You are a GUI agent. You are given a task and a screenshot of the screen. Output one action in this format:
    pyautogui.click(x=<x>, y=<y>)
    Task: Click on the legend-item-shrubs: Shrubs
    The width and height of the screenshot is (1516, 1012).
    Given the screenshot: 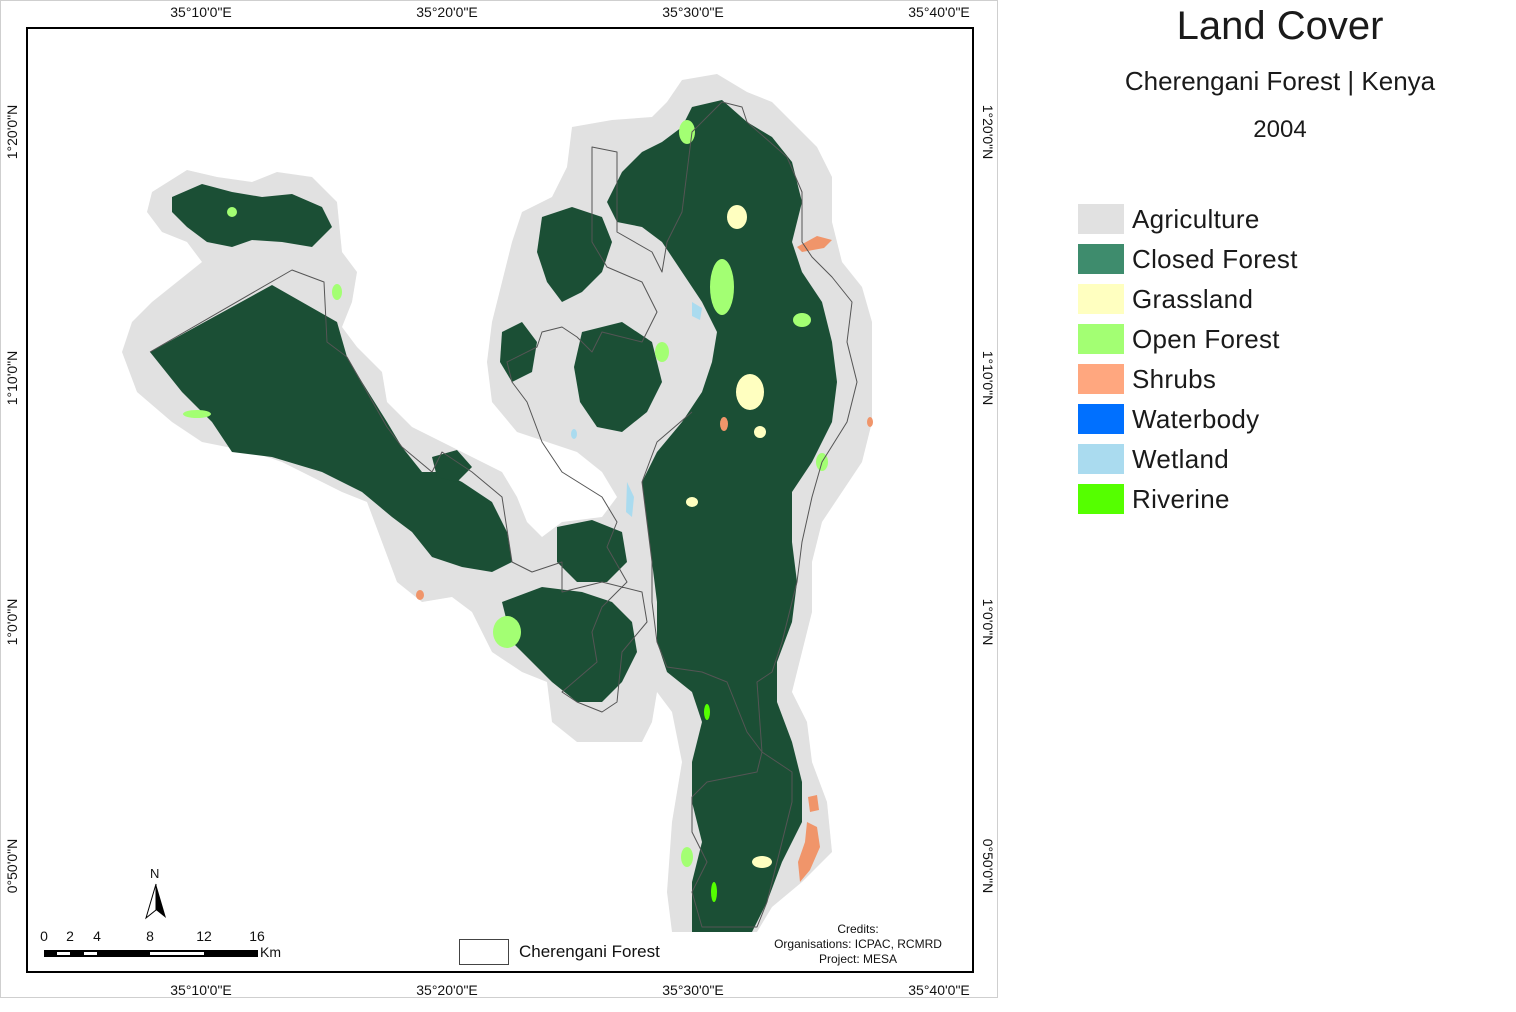 What is the action you would take?
    pyautogui.click(x=1188, y=379)
    